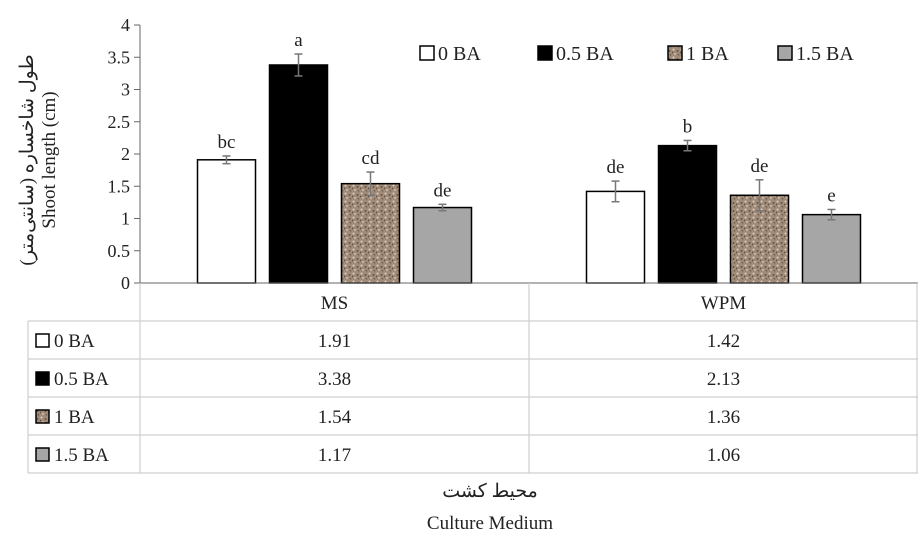  I want to click on table-cell-value: 2.13, so click(723, 379).